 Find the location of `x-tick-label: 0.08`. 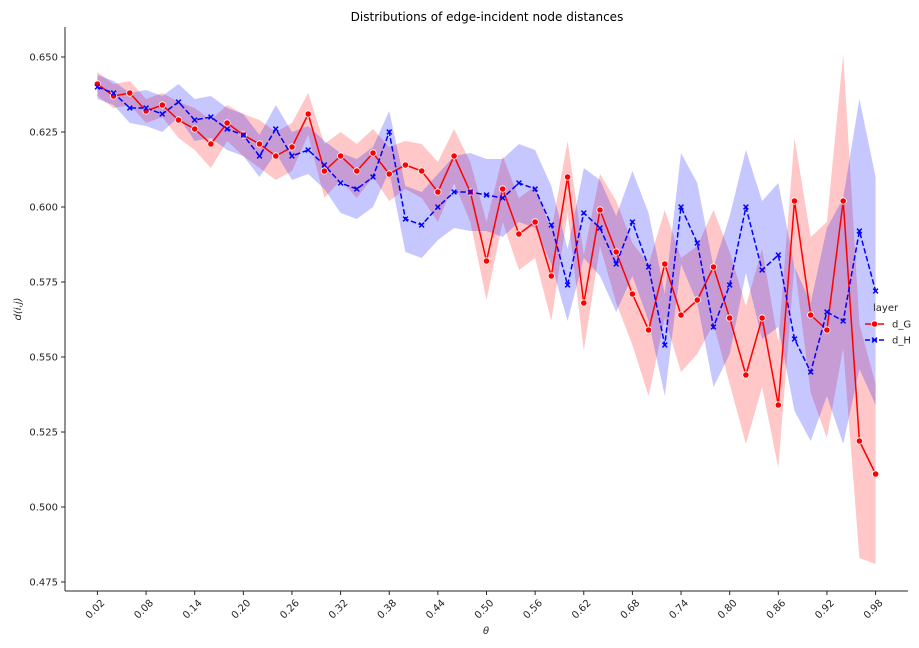

x-tick-label: 0.08 is located at coordinates (144, 610).